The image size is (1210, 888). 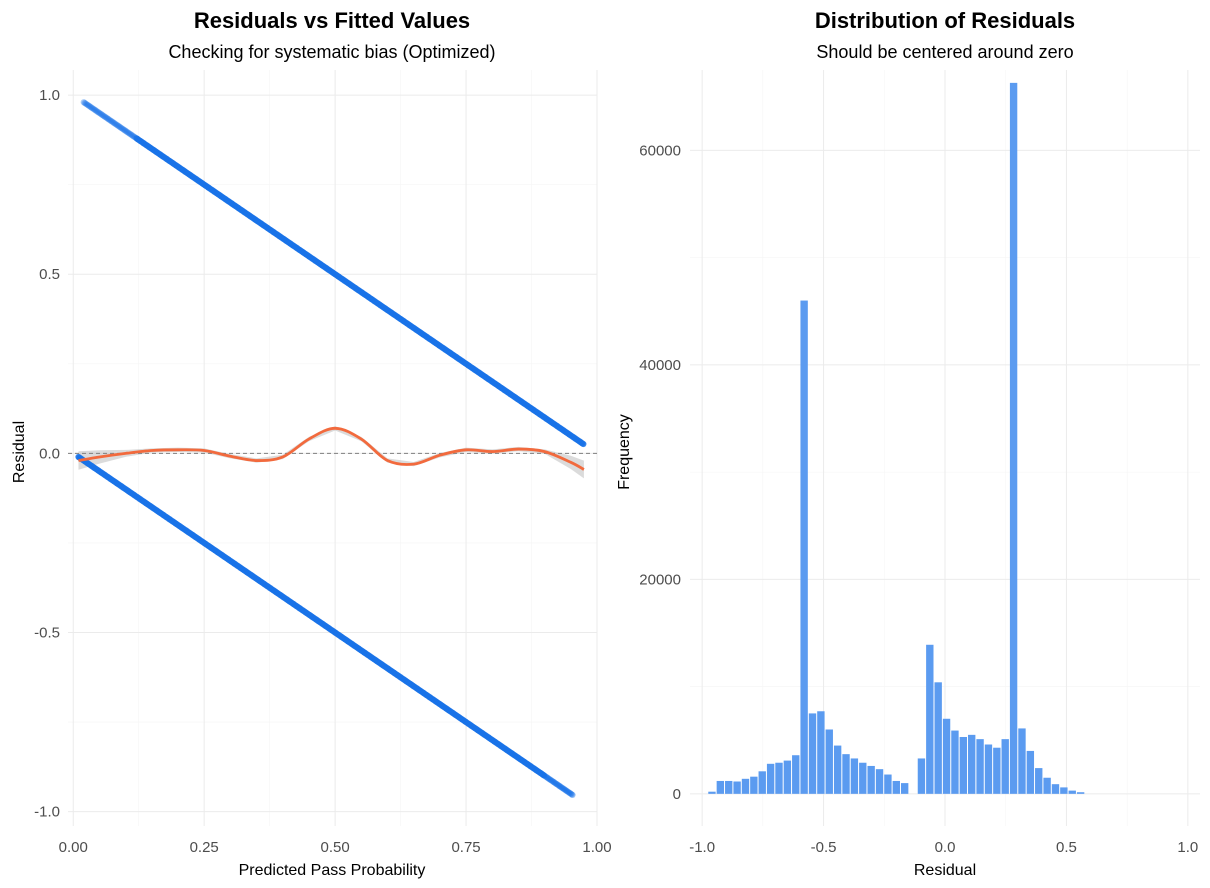 What do you see at coordinates (677, 794) in the screenshot?
I see `right-y-tick-label: 0` at bounding box center [677, 794].